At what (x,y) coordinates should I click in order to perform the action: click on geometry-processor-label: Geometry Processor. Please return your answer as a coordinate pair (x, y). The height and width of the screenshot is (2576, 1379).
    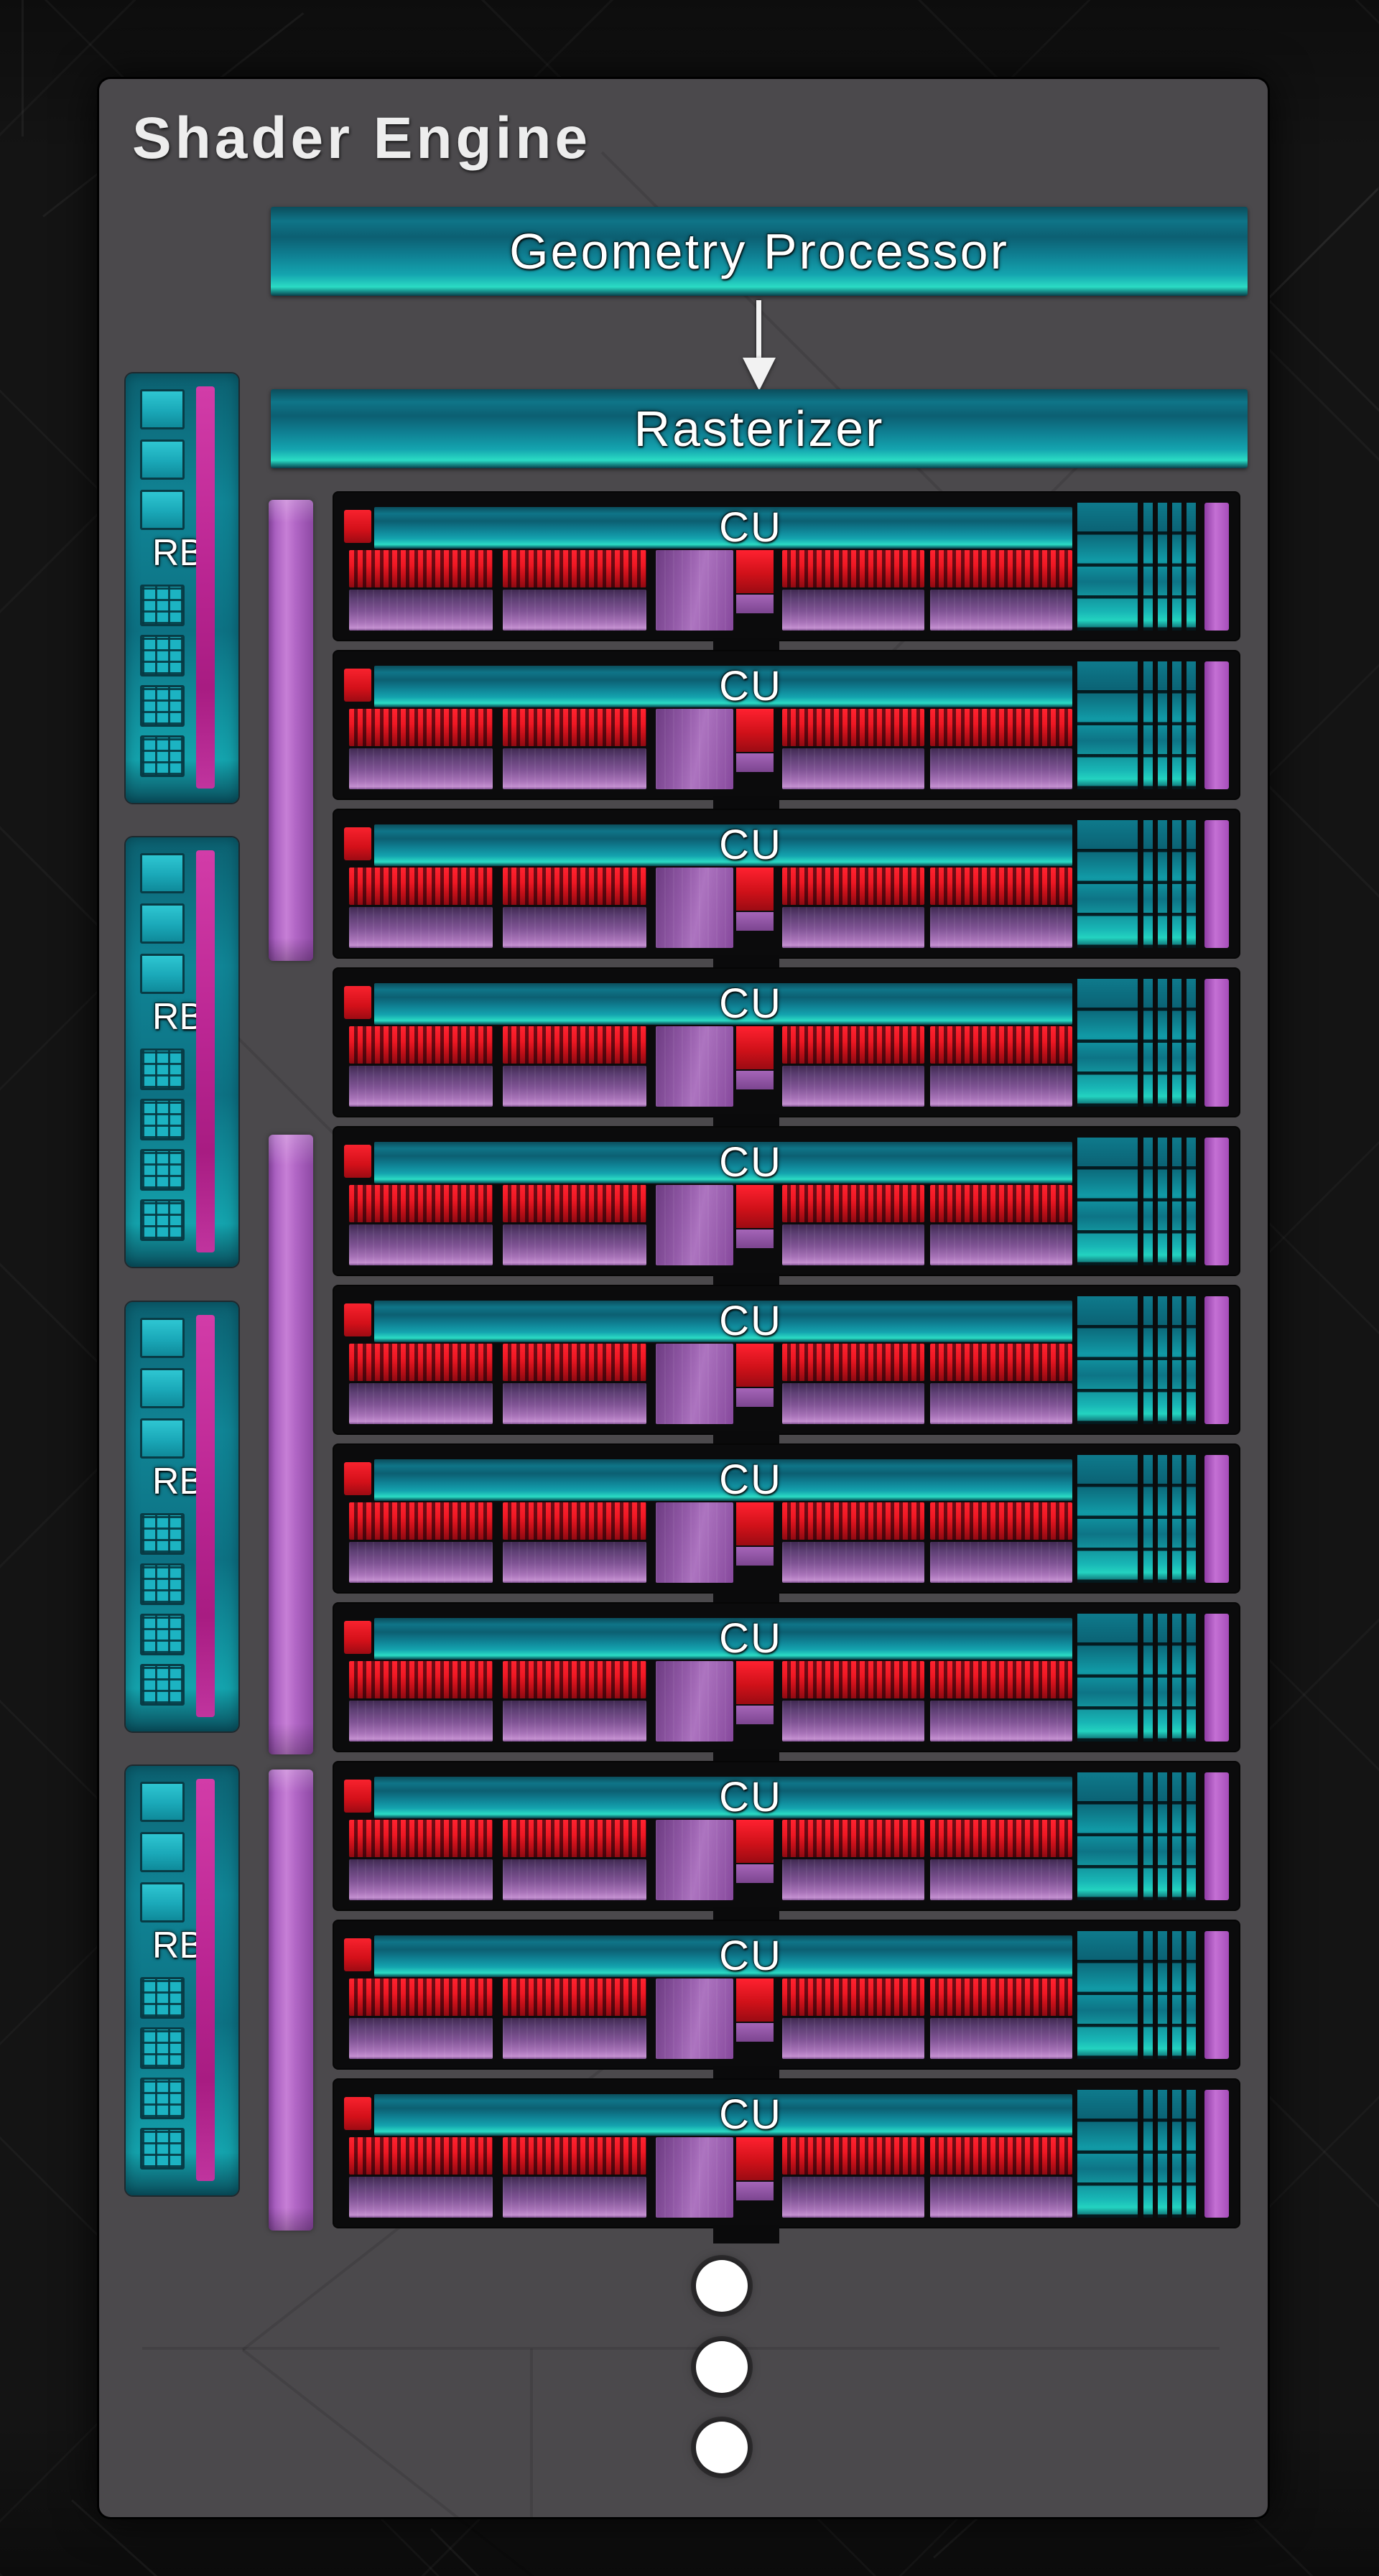
    Looking at the image, I should click on (759, 251).